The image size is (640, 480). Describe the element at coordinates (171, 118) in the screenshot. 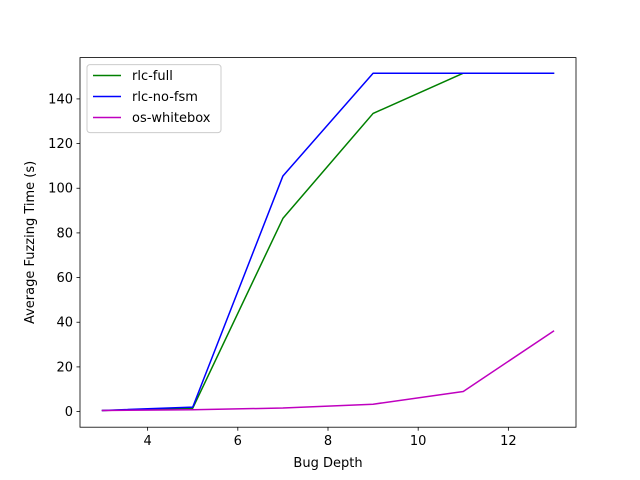

I see `legend-label-os-whitebox: os-whitebox` at that location.